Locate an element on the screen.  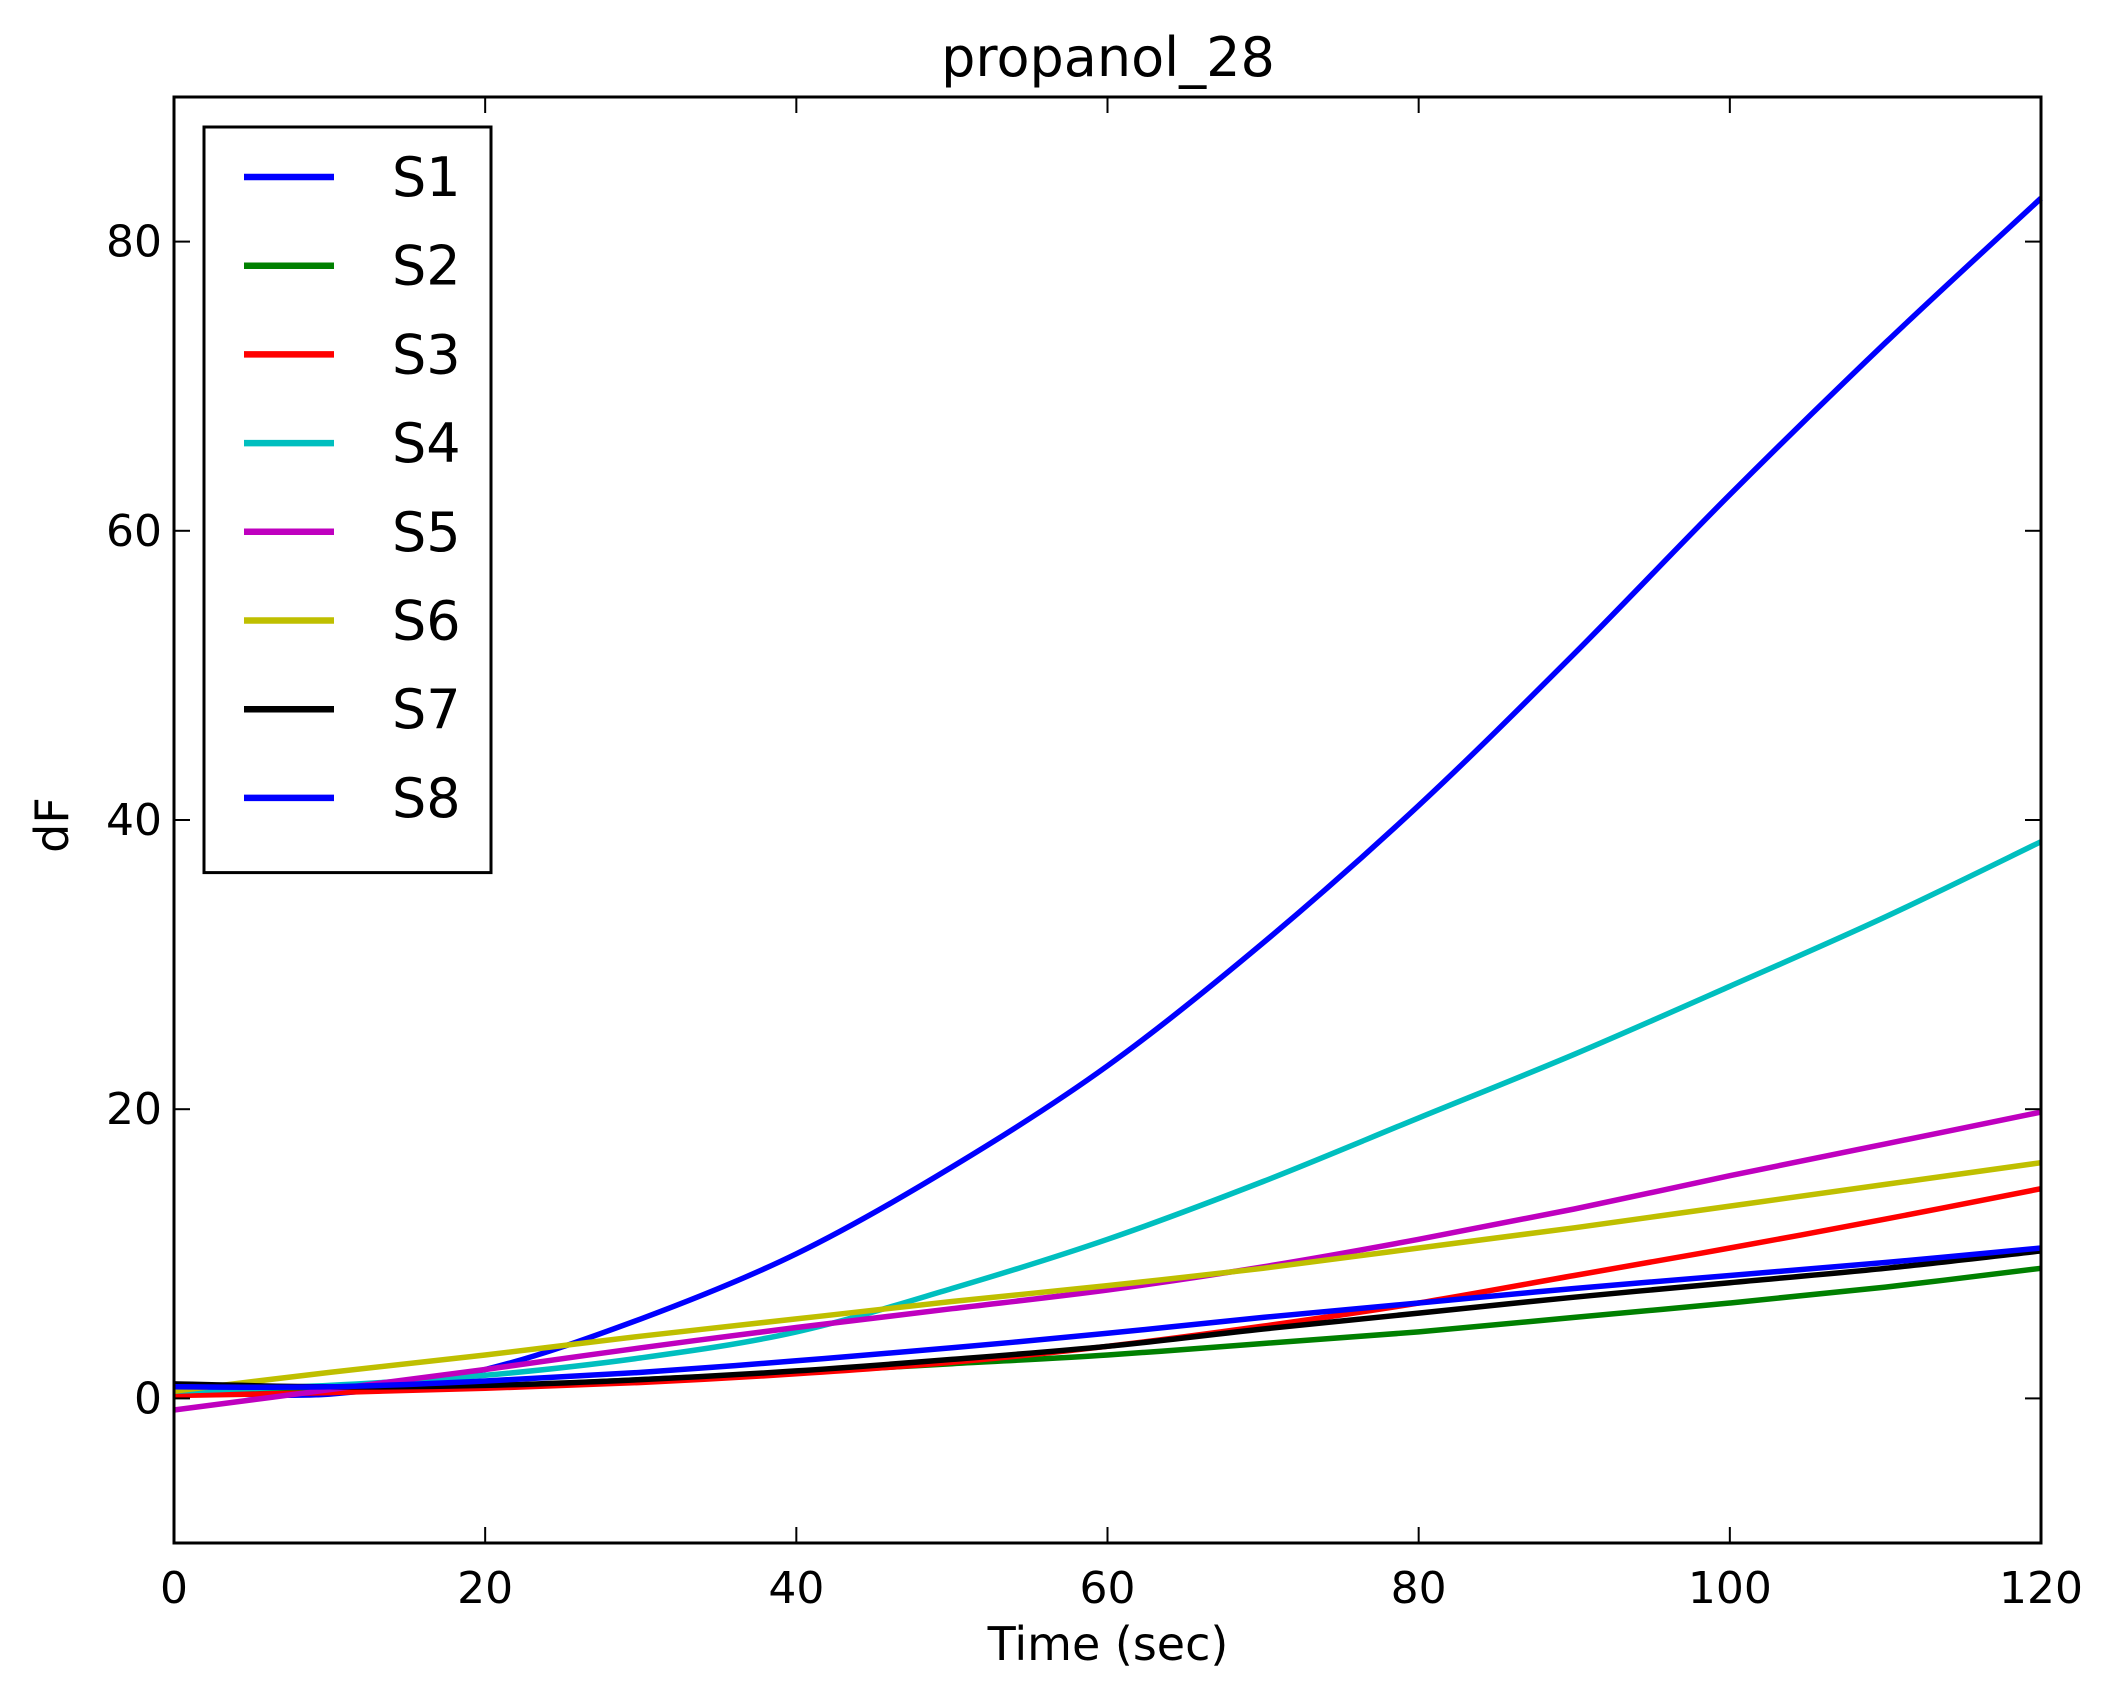
legend-item: S5 is located at coordinates (352, 532).